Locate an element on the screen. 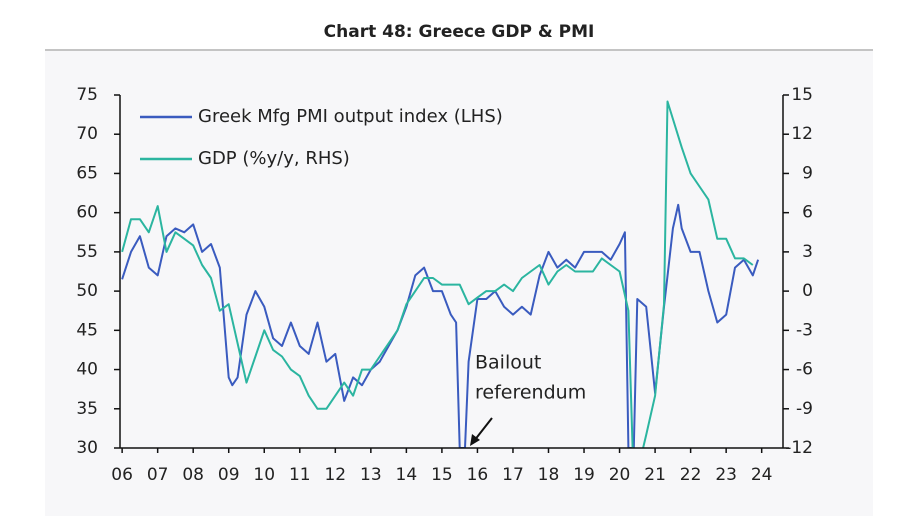  y2-tick-label: -12 is located at coordinates (799, 448).